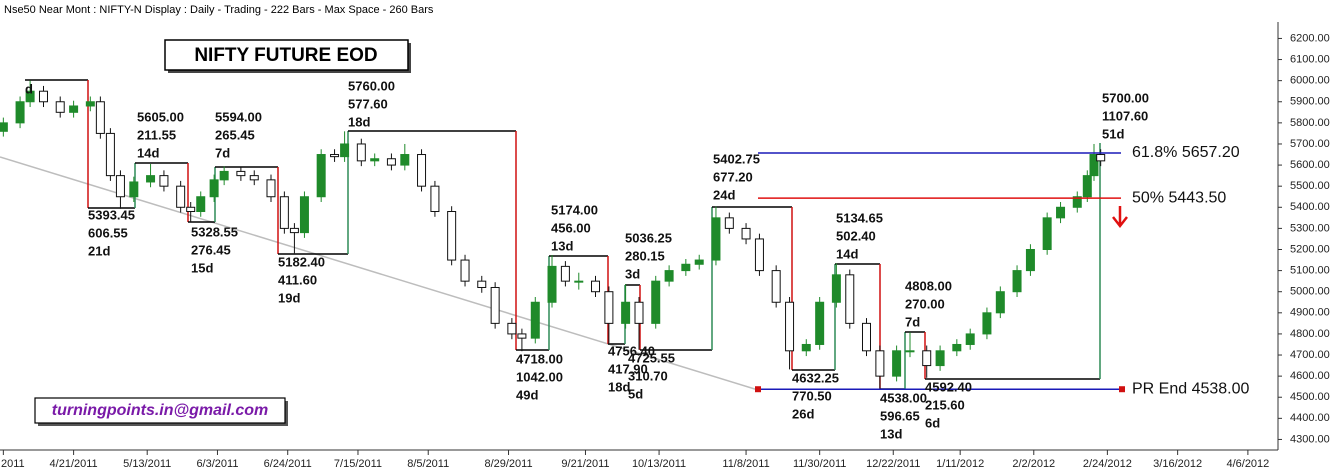  Describe the element at coordinates (1177, 464) in the screenshot. I see `x-tick-label: 3/16/2012` at that location.